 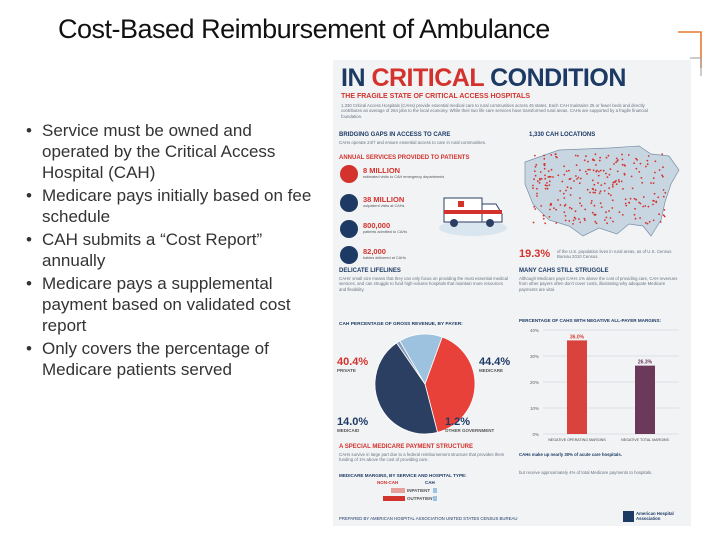 What do you see at coordinates (534, 408) in the screenshot?
I see `bar-y-tick: 10%` at bounding box center [534, 408].